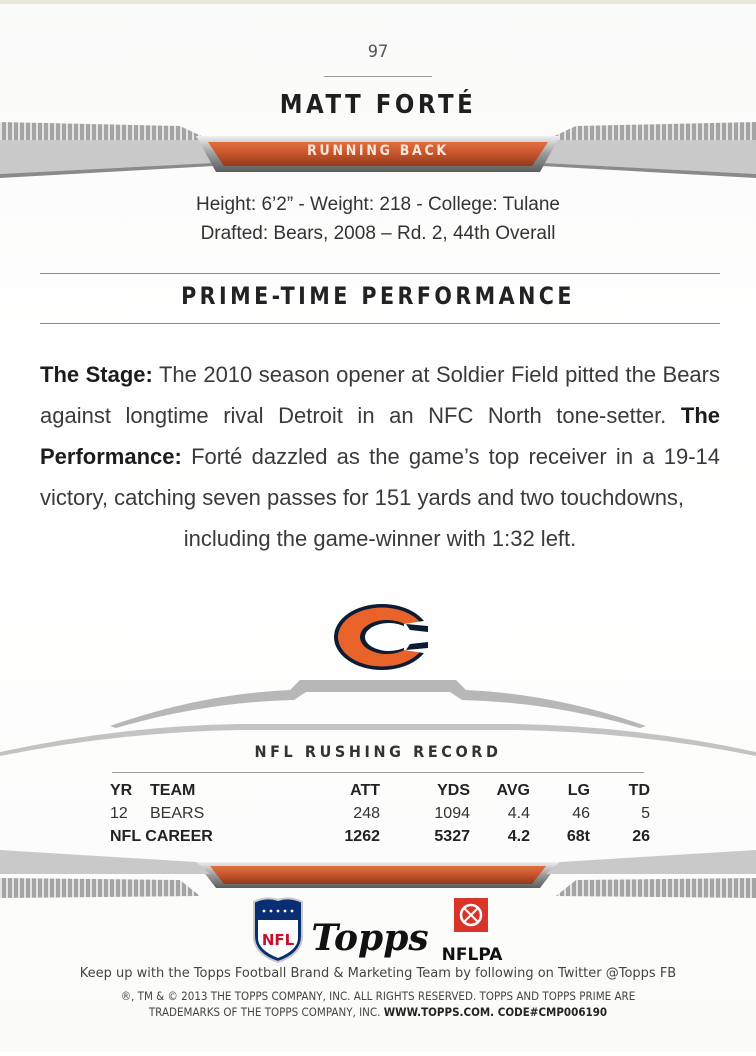 This screenshot has height=1056, width=756. What do you see at coordinates (513, 790) in the screenshot?
I see `header-avg: AVG` at bounding box center [513, 790].